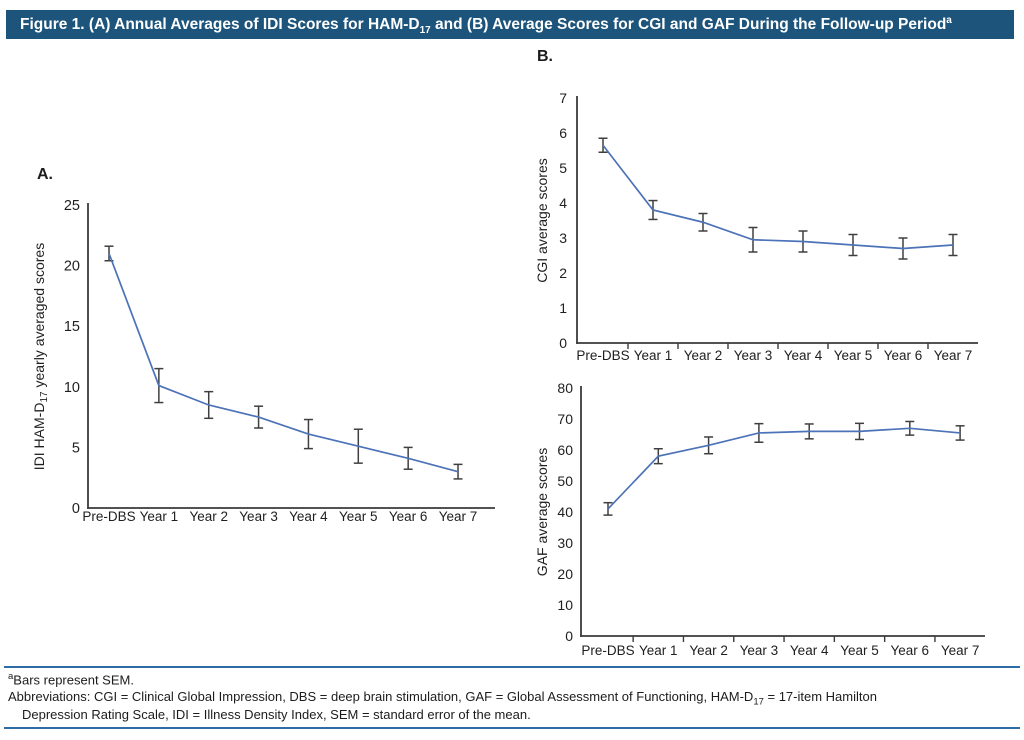  I want to click on y-tick-labels: 0 5 10 15 20 25, so click(72, 357).